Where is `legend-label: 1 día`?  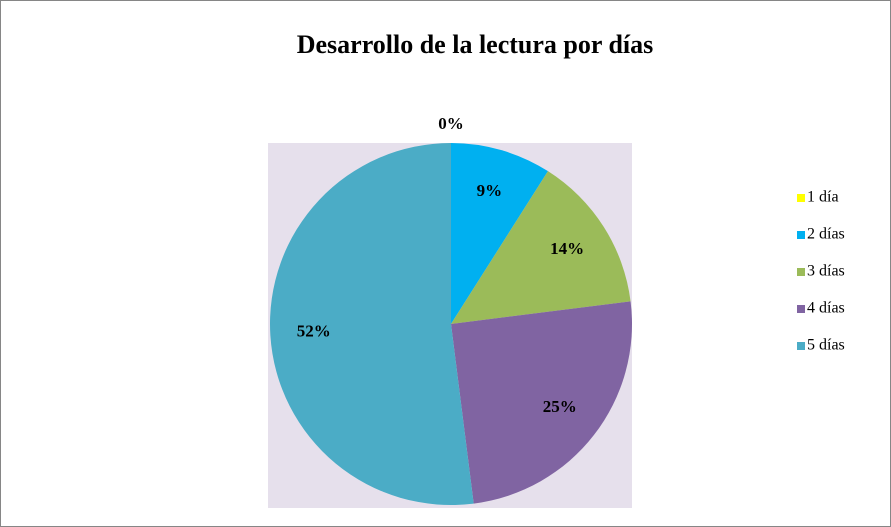
legend-label: 1 día is located at coordinates (823, 197).